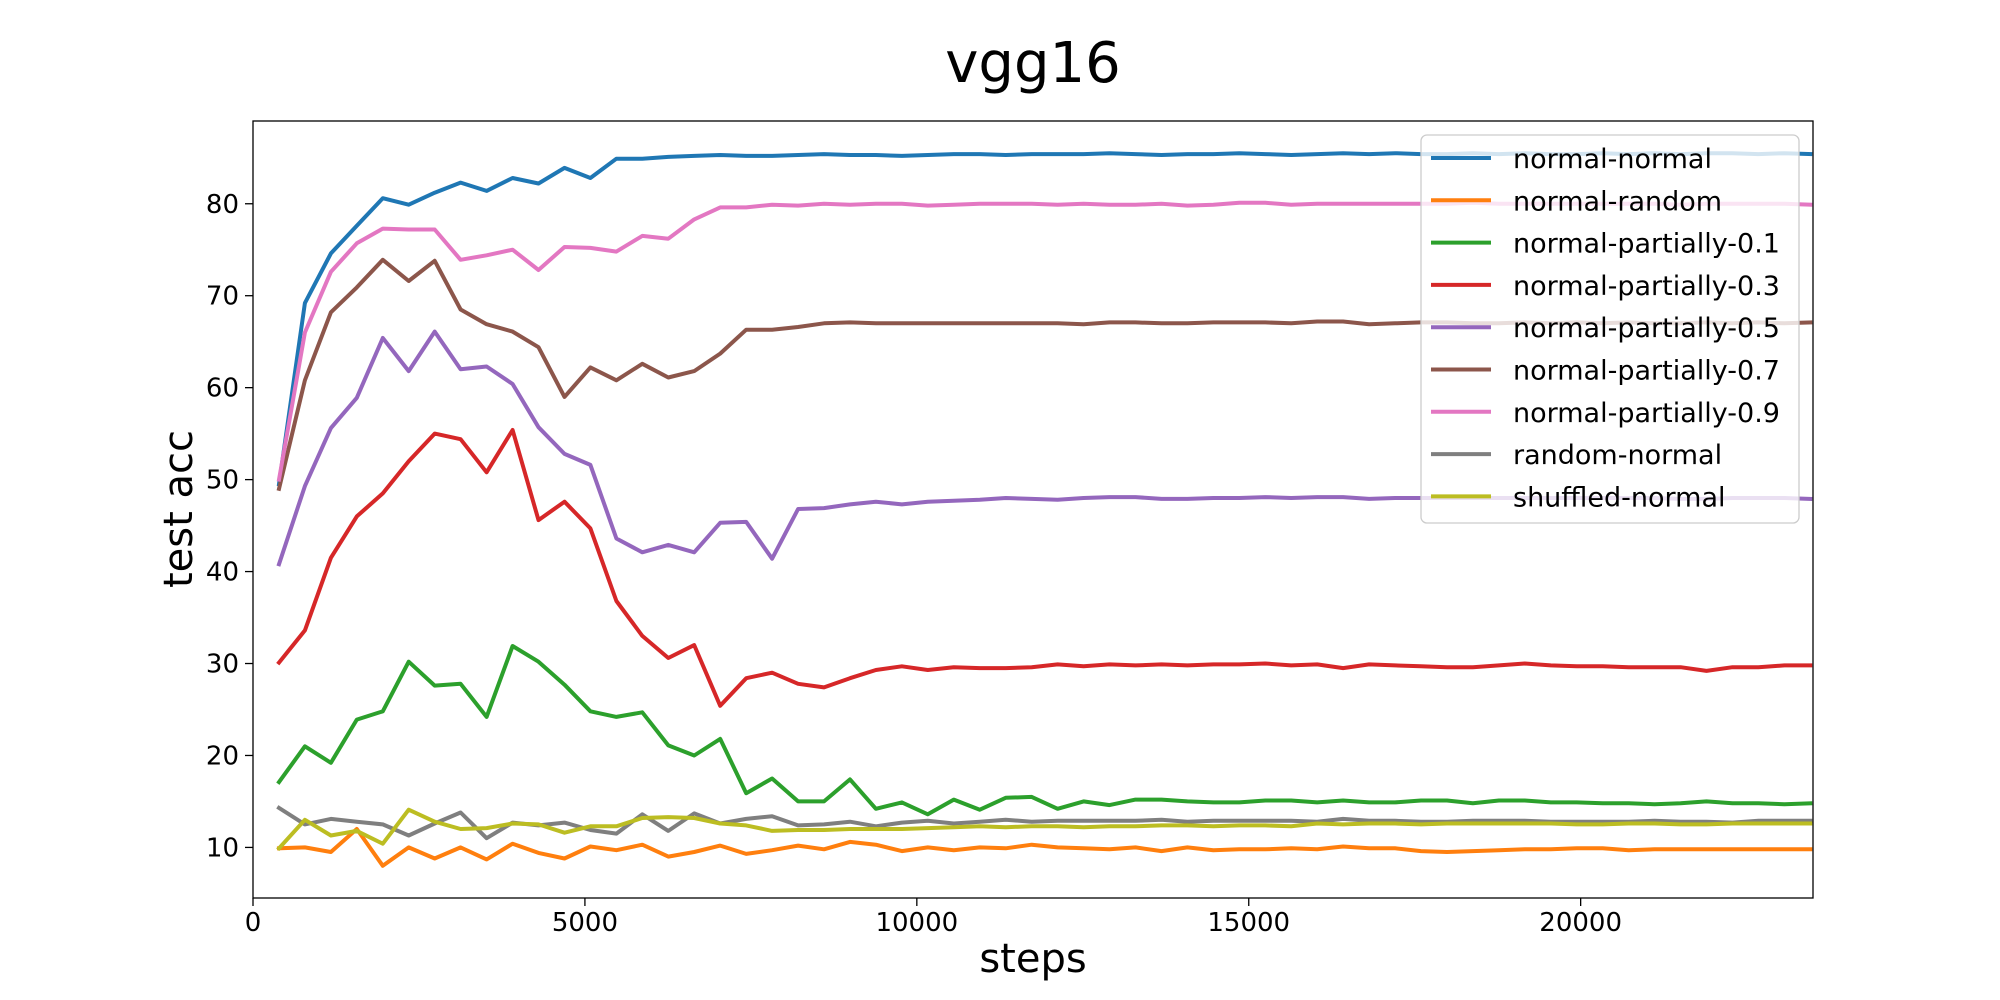  I want to click on y-tick-label: 20, so click(222, 756).